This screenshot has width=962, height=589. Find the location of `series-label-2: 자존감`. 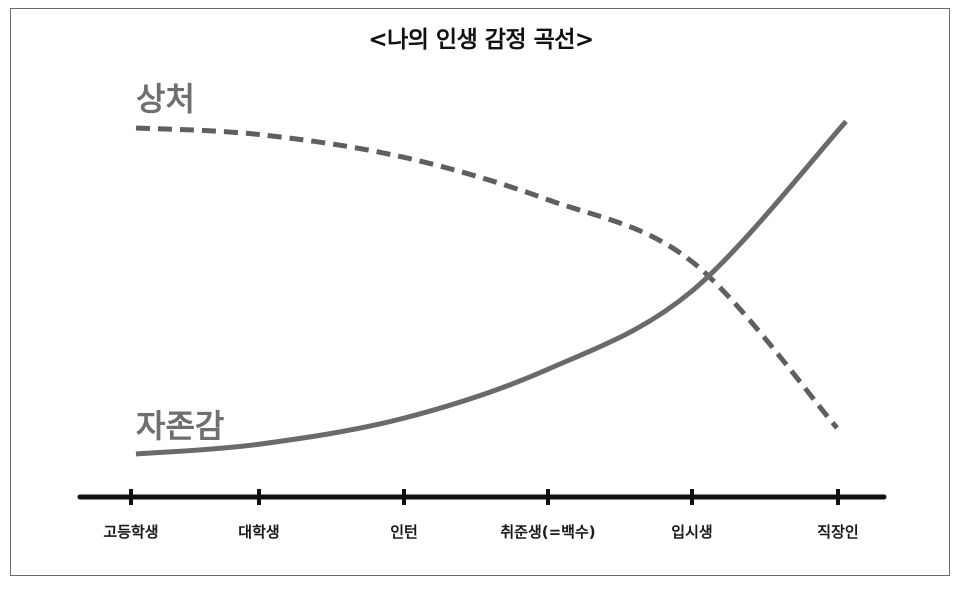

series-label-2: 자존감 is located at coordinates (180, 426).